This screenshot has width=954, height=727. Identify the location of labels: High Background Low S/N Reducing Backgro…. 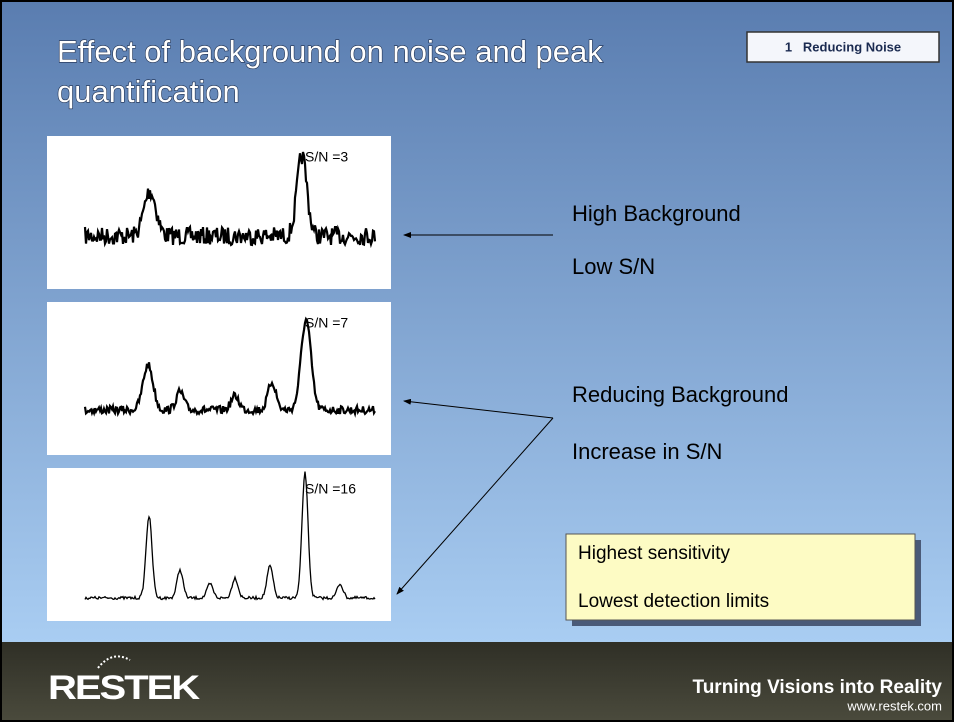
(680, 332).